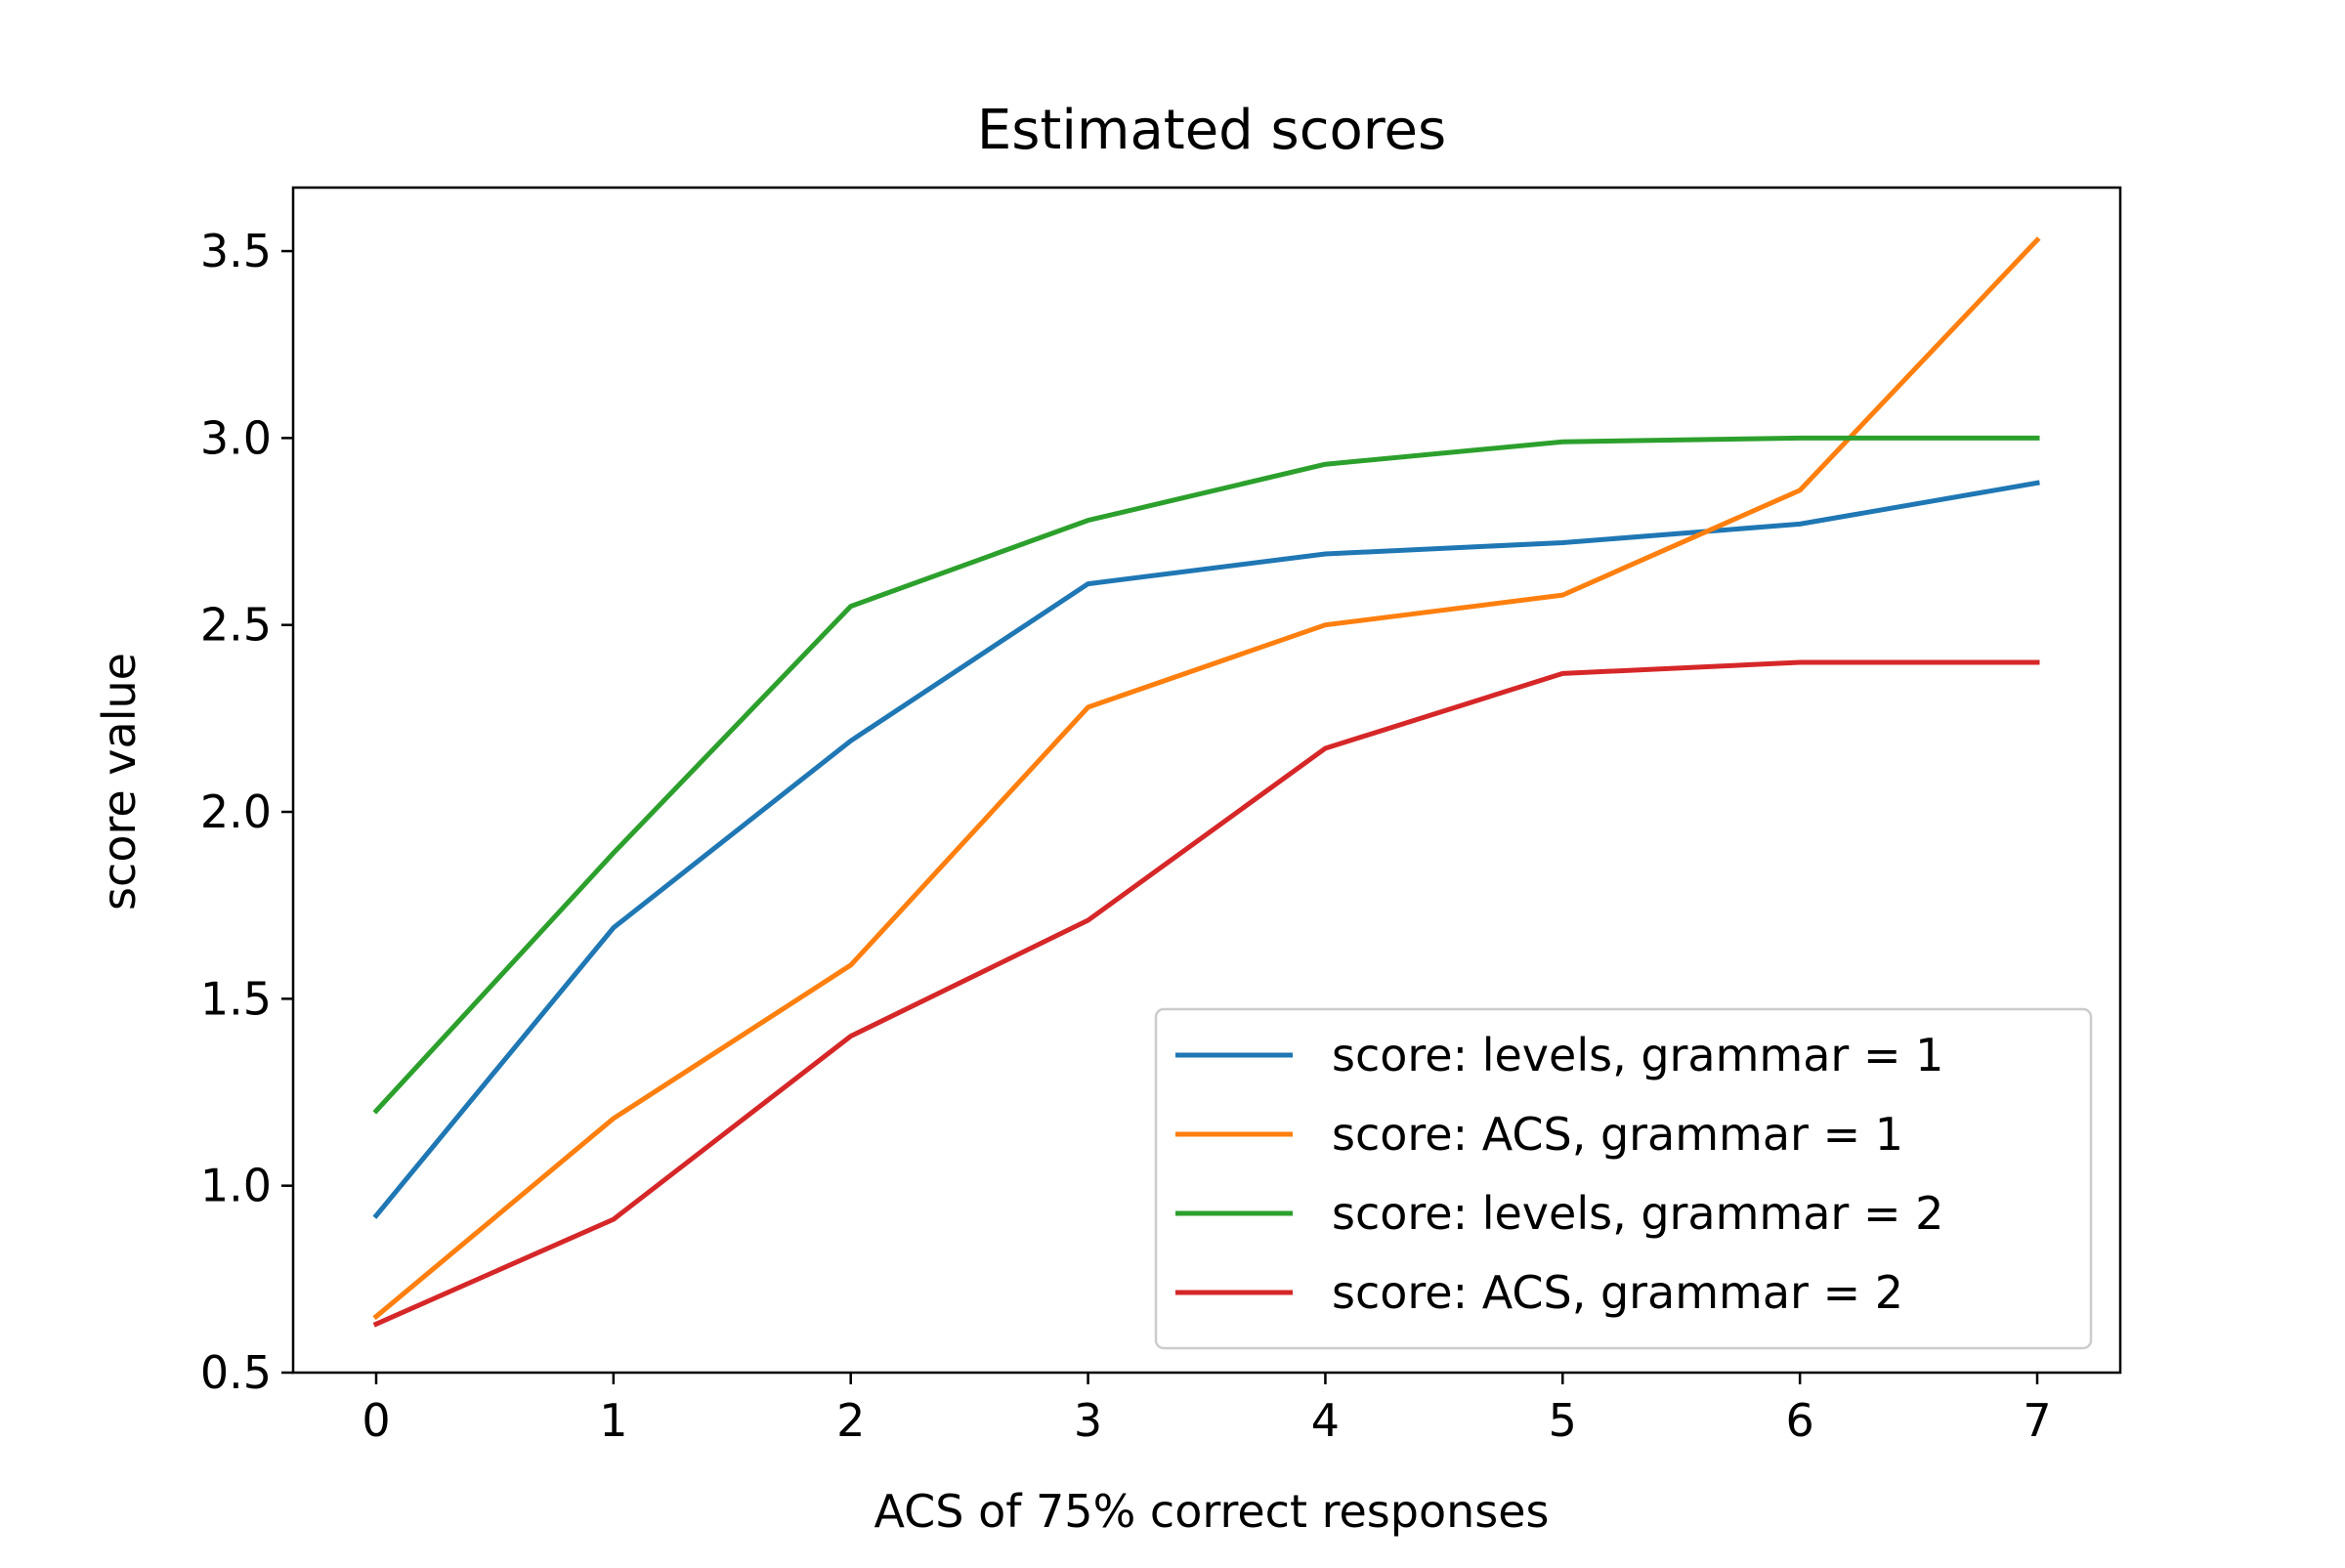 The image size is (2345, 1568). I want to click on y-tick-label: 2.0, so click(236, 811).